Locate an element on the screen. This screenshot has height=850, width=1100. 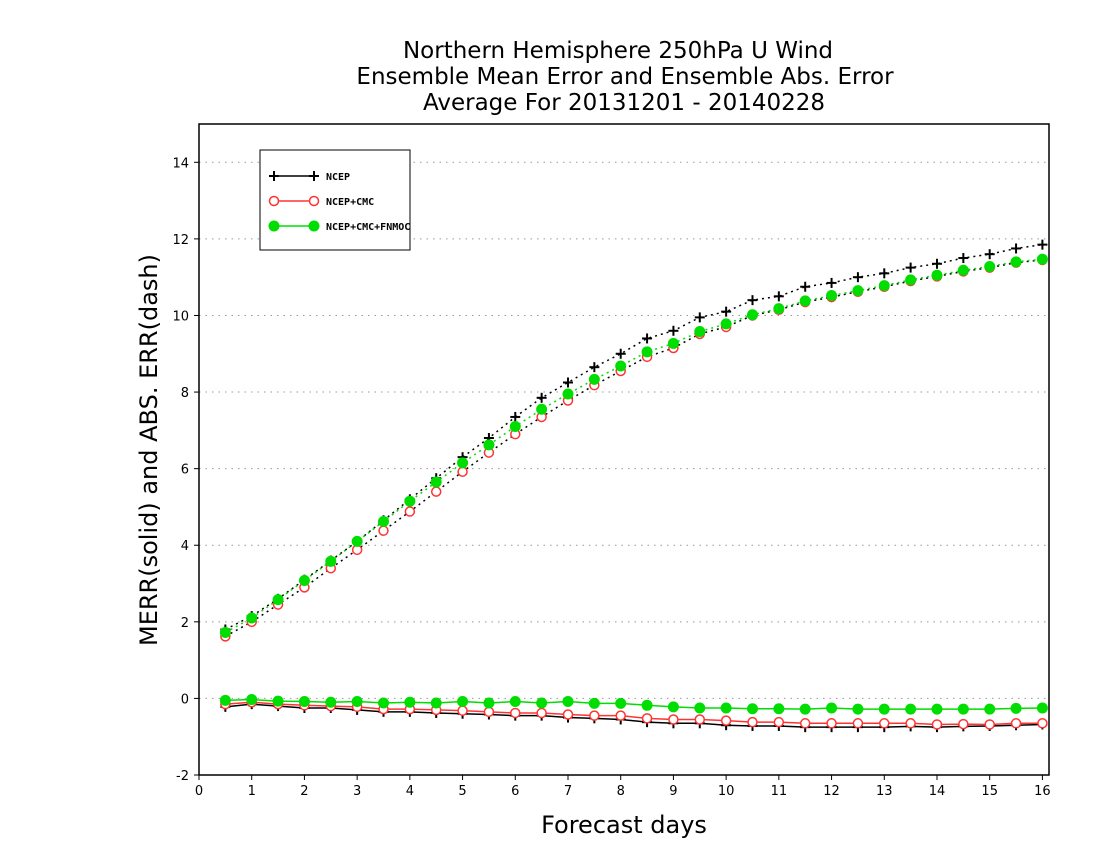
y-tick-label: -2 is located at coordinates (182, 776).